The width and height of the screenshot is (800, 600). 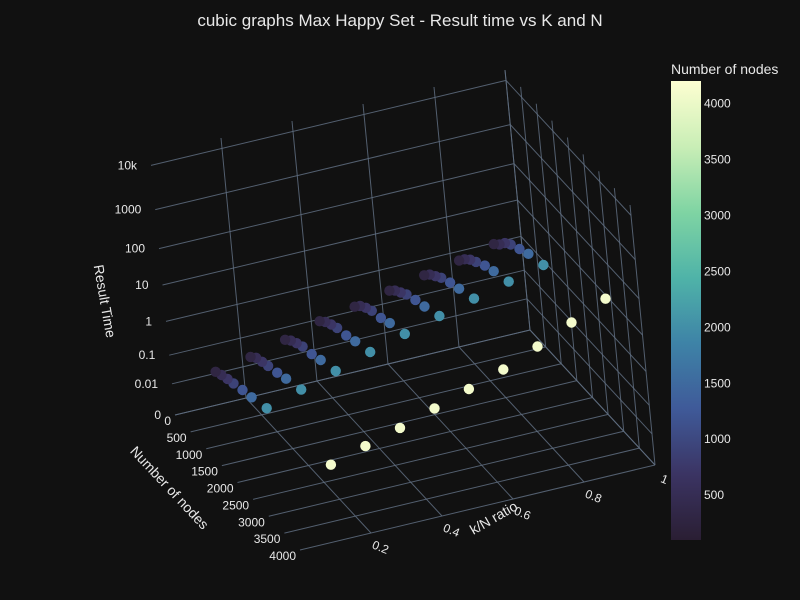 I want to click on z-axis-ticks: 0 0.01 0.1 1 10 100 1000 10k, so click(x=138, y=290).